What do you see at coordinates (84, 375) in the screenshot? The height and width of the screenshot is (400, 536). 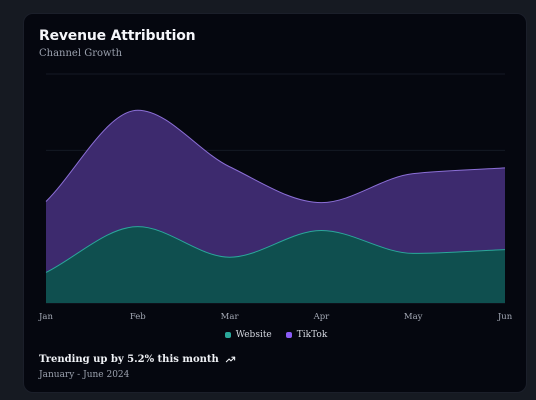 I see `date-range: January - June 2024` at bounding box center [84, 375].